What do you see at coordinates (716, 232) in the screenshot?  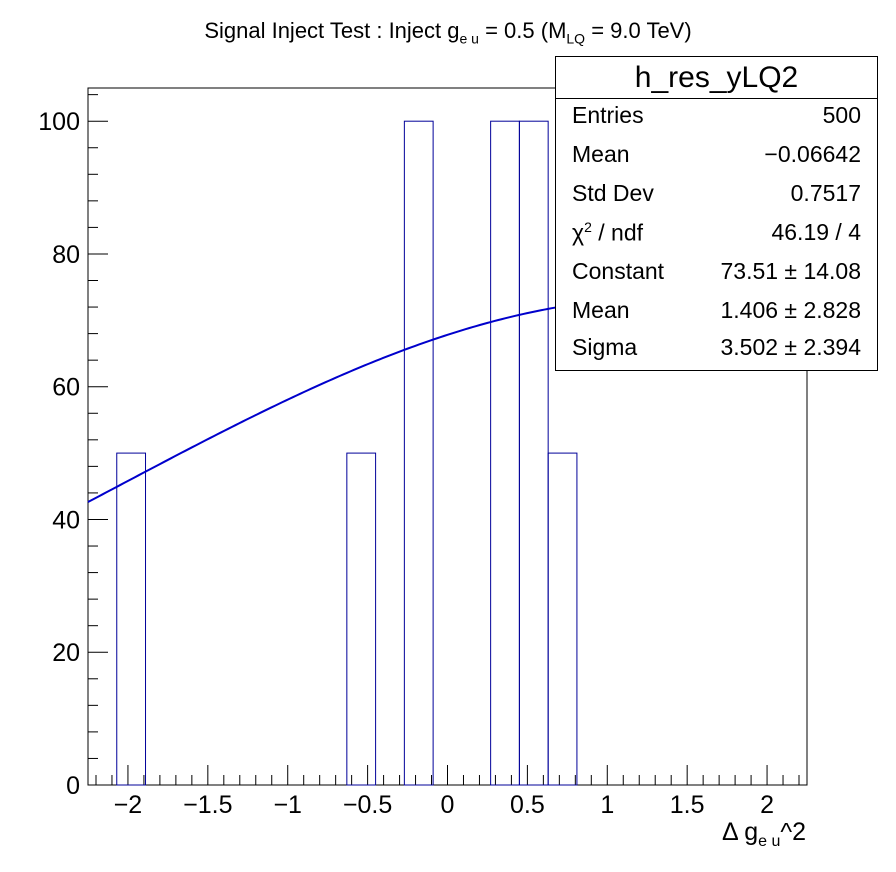 I see `stats-row-chi2-ndf: χ2 / ndf 46.19 / 4` at bounding box center [716, 232].